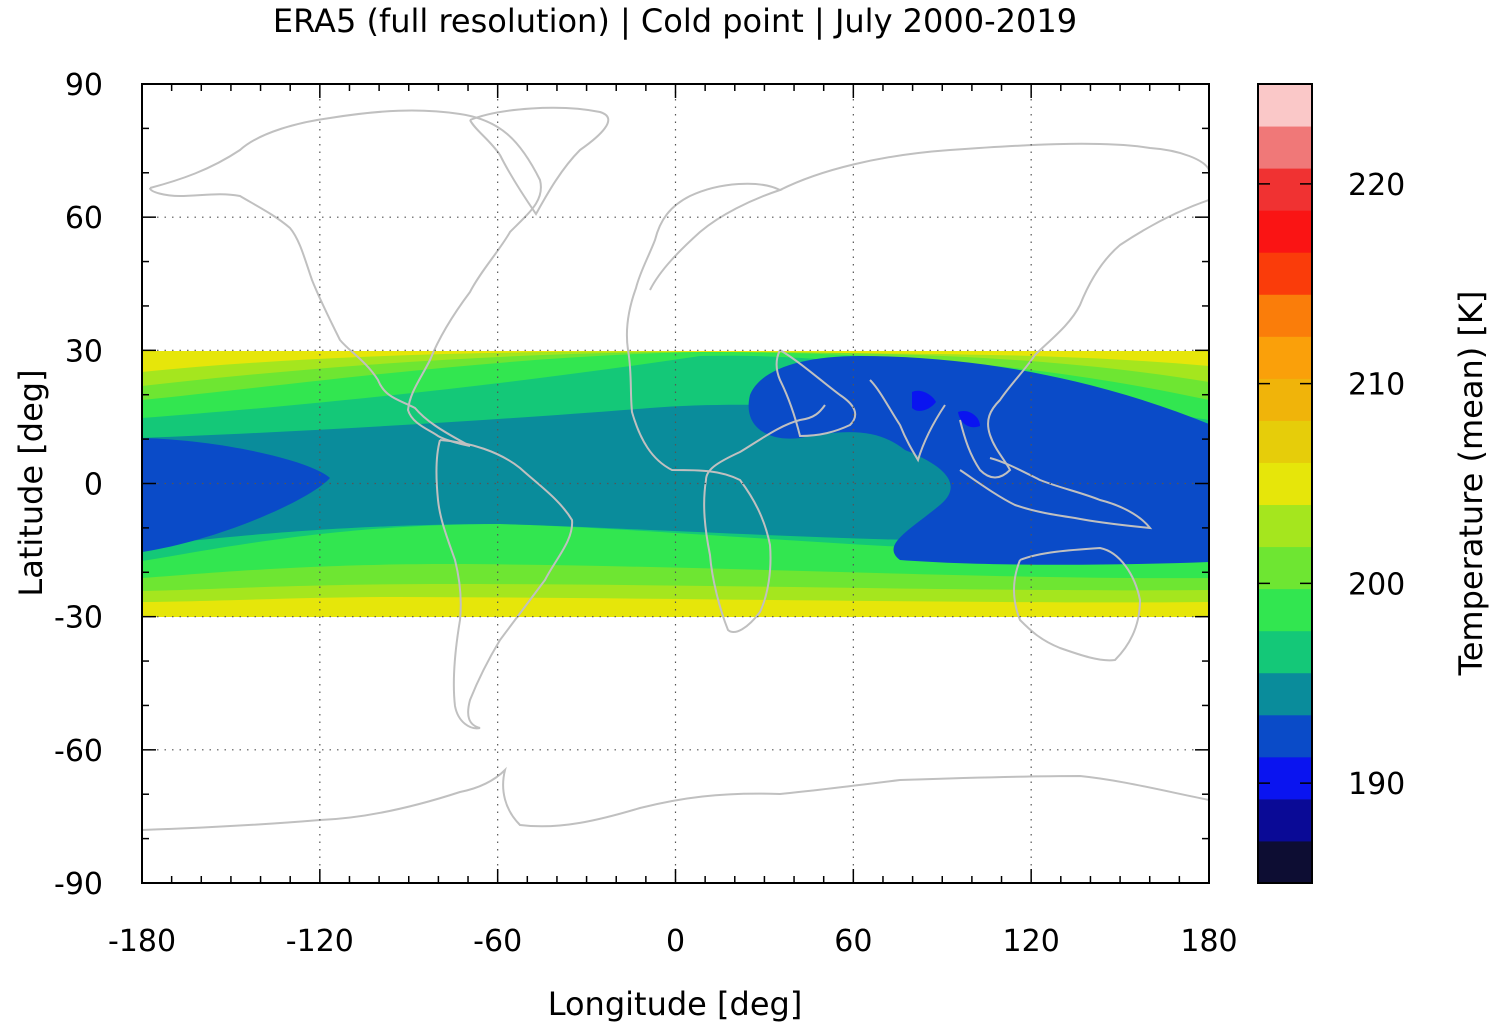 The width and height of the screenshot is (1494, 1029). What do you see at coordinates (78, 884) in the screenshot?
I see `y-tick-label: -90` at bounding box center [78, 884].